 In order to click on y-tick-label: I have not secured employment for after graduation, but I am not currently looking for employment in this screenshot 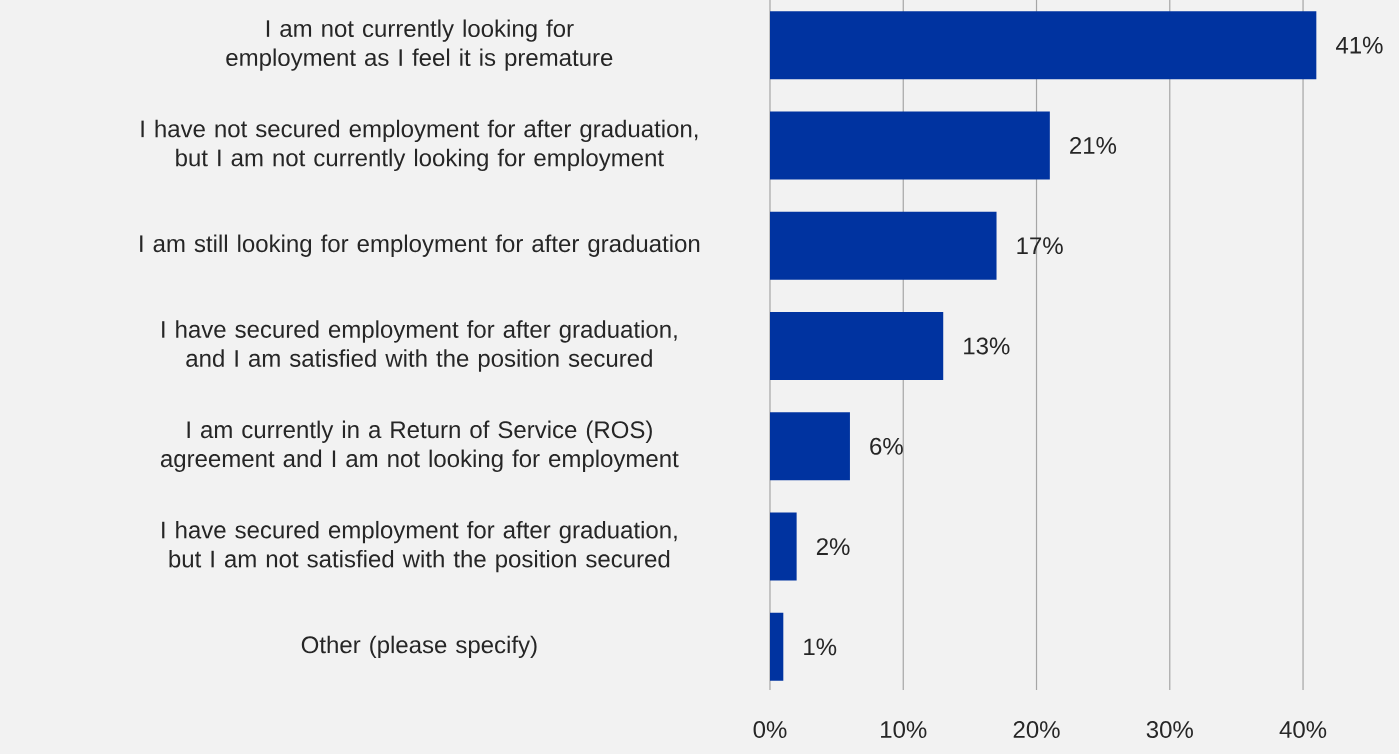, I will do `click(419, 145)`.